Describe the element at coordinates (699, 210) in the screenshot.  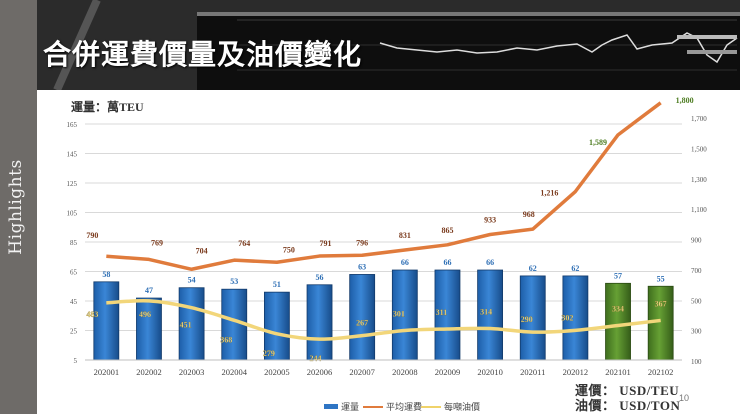
I see `right-axis-tick: 1,100` at that location.